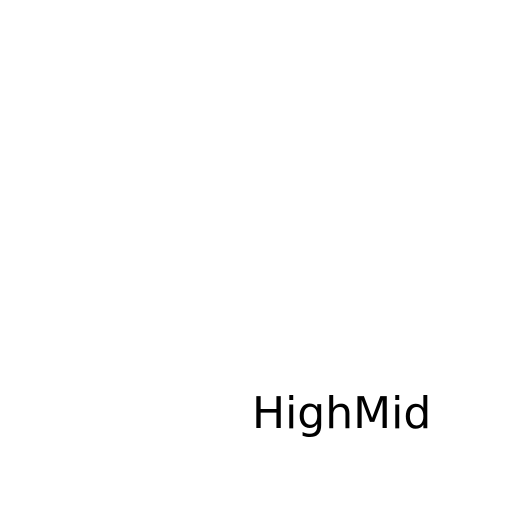 The image size is (512, 512). I want to click on text-label: HighMid, so click(342, 413).